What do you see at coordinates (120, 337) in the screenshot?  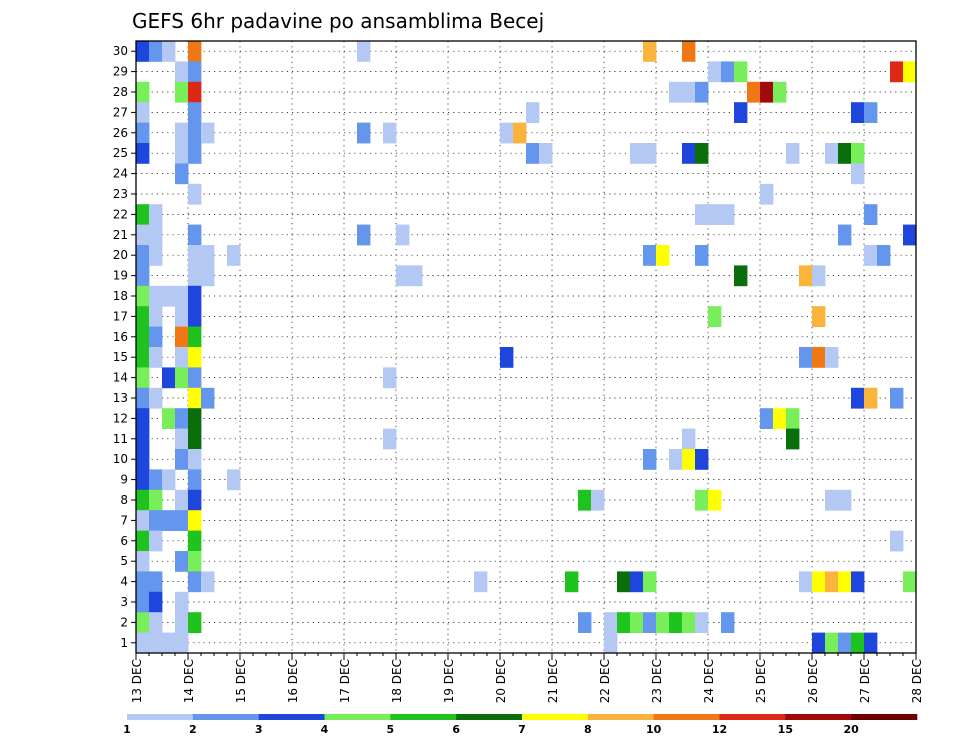 I see `y-tick-label: 16` at bounding box center [120, 337].